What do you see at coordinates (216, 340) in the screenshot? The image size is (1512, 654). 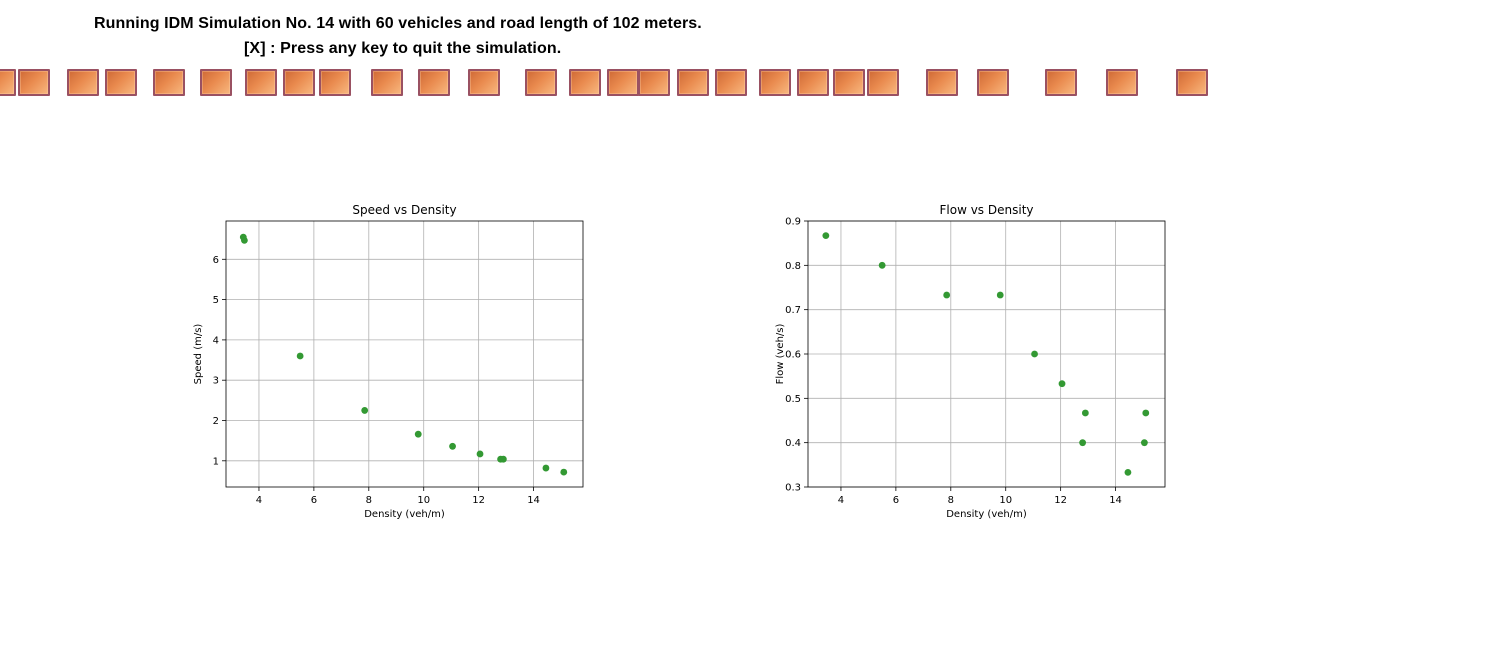 I see `y-tick-label: 4` at bounding box center [216, 340].